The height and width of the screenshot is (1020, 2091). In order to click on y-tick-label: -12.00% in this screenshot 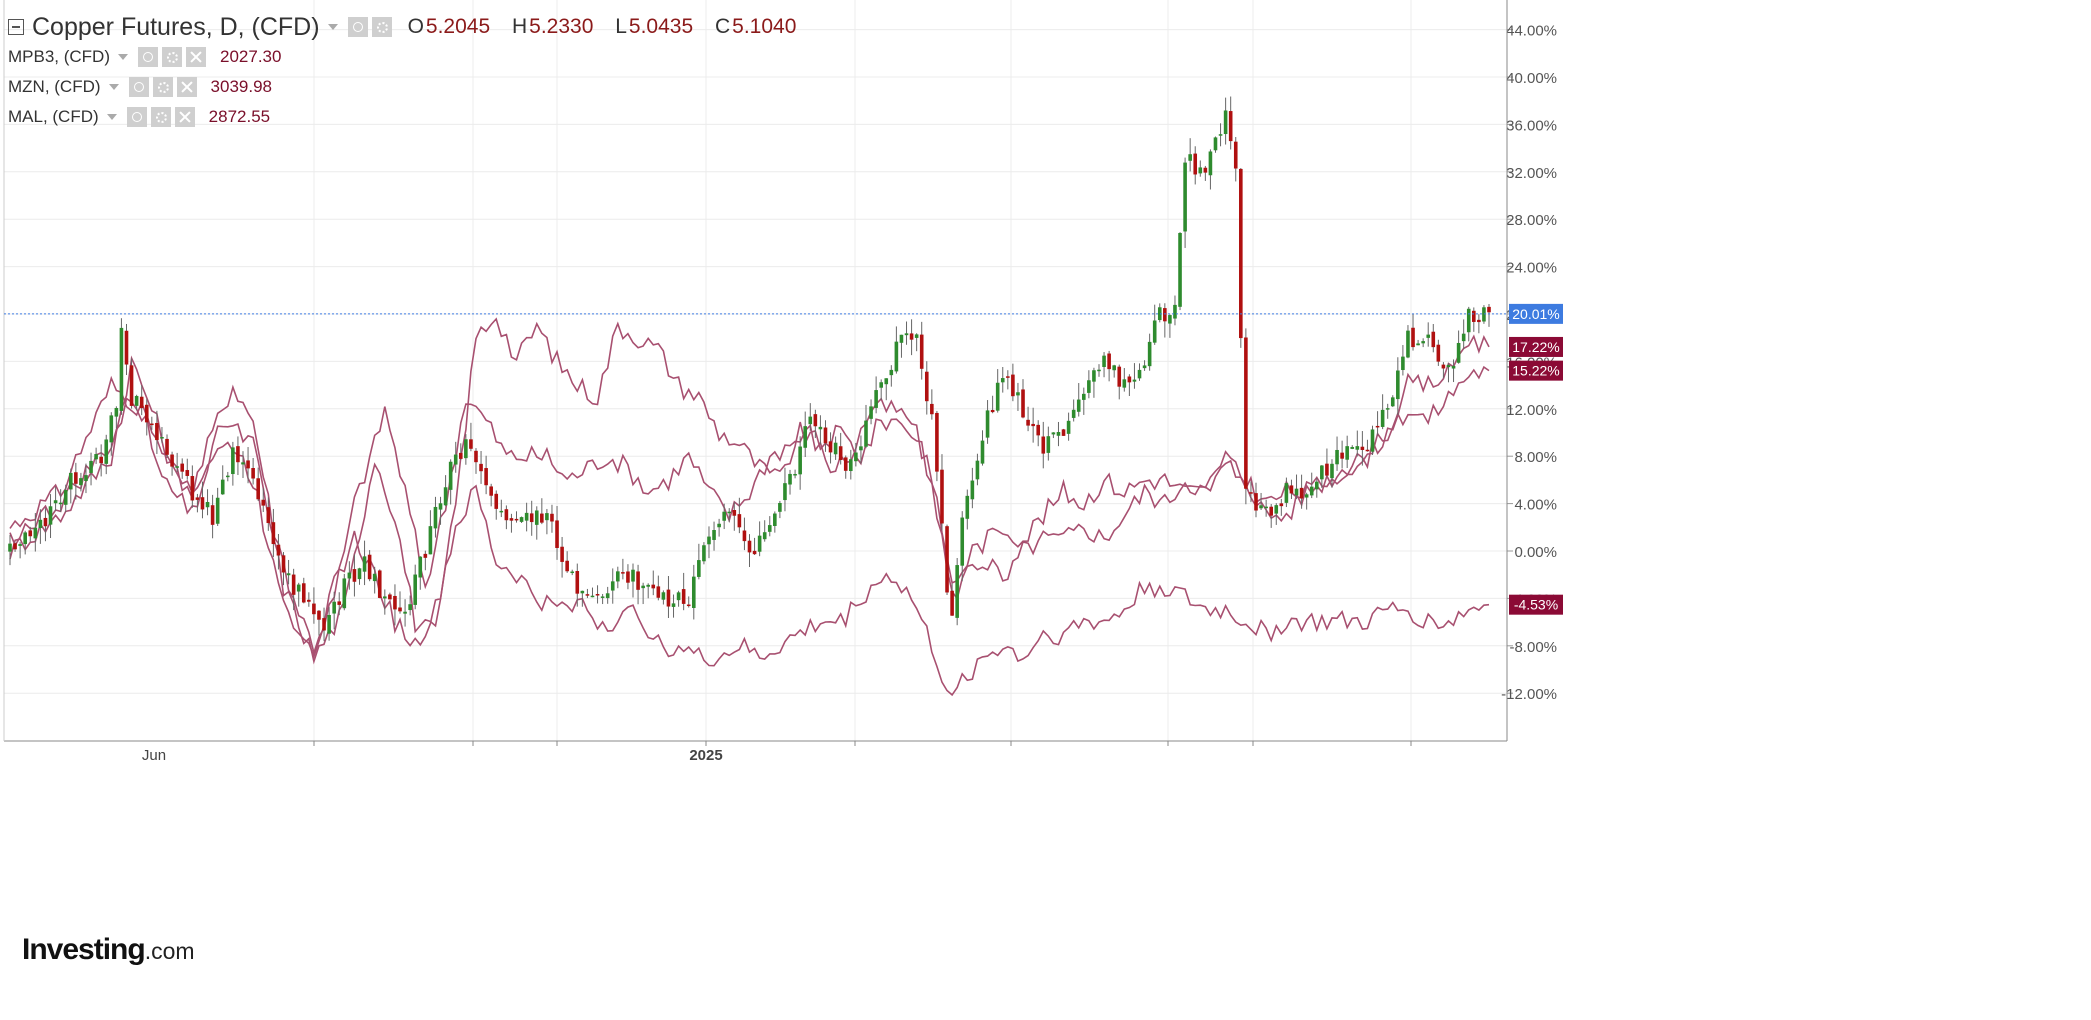, I will do `click(1529, 694)`.